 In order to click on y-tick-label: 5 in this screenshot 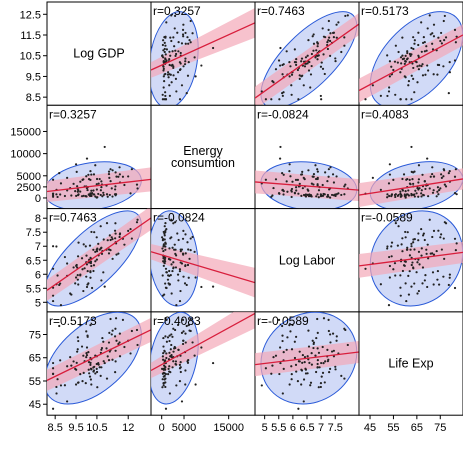, I will do `click(38, 303)`.